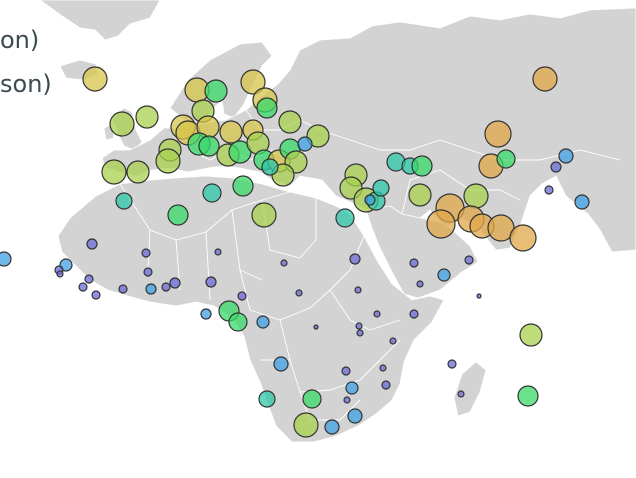 The height and width of the screenshot is (478, 636). What do you see at coordinates (20, 40) in the screenshot?
I see `legend-size-label: on)` at bounding box center [20, 40].